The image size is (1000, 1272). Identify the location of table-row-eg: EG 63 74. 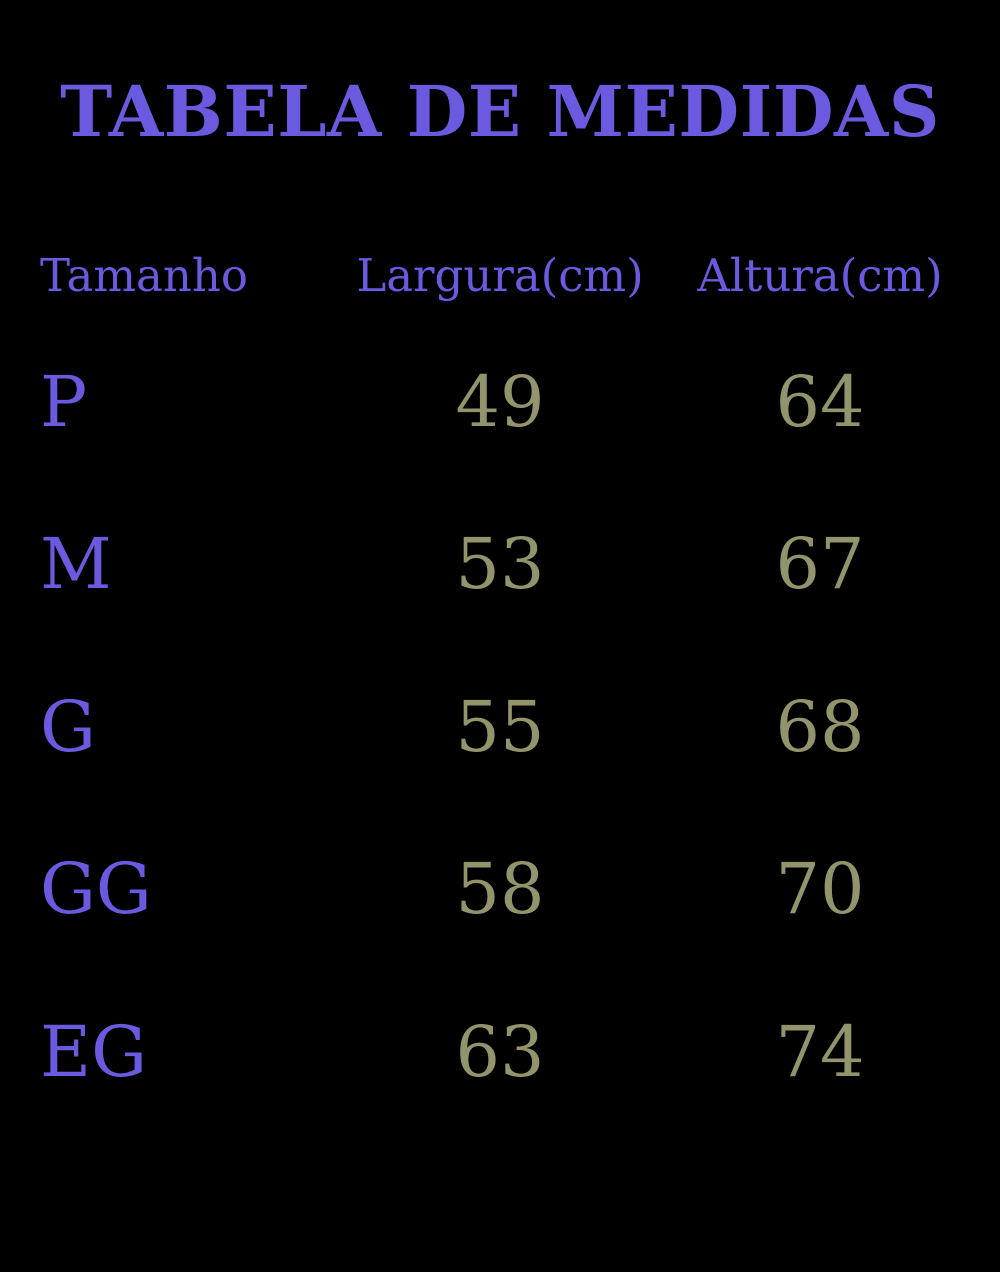
(500, 1052).